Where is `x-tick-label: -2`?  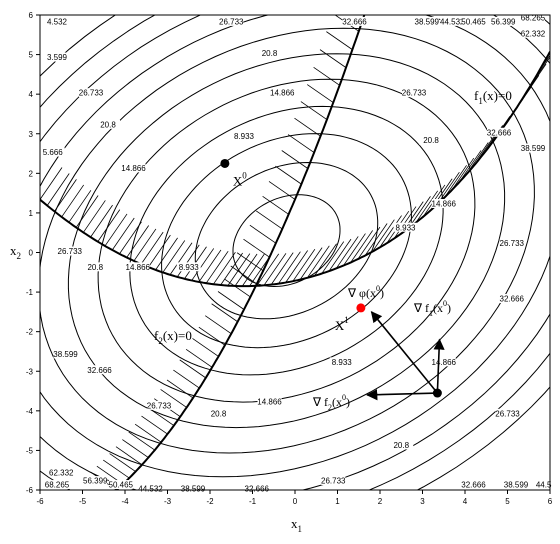
x-tick-label: -2 is located at coordinates (210, 501).